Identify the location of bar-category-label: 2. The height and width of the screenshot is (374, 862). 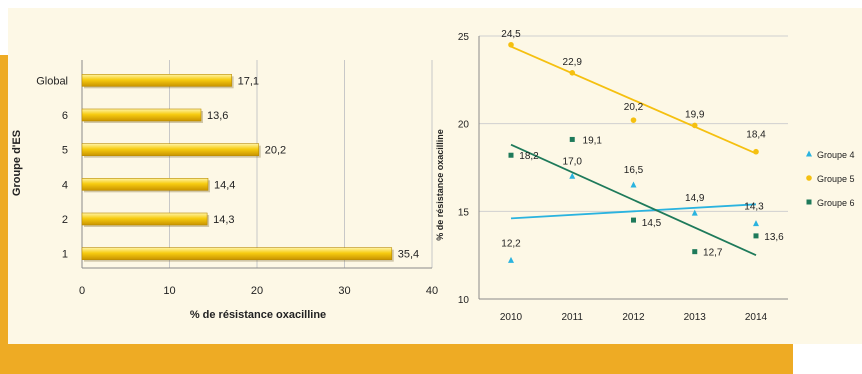
(65, 220).